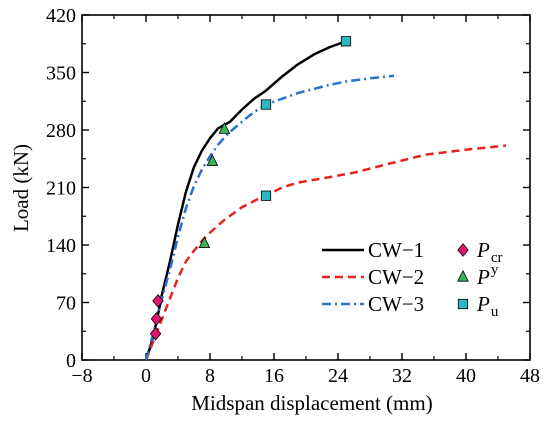 The height and width of the screenshot is (421, 550). Describe the element at coordinates (274, 376) in the screenshot. I see `x-tick-label: 16` at that location.